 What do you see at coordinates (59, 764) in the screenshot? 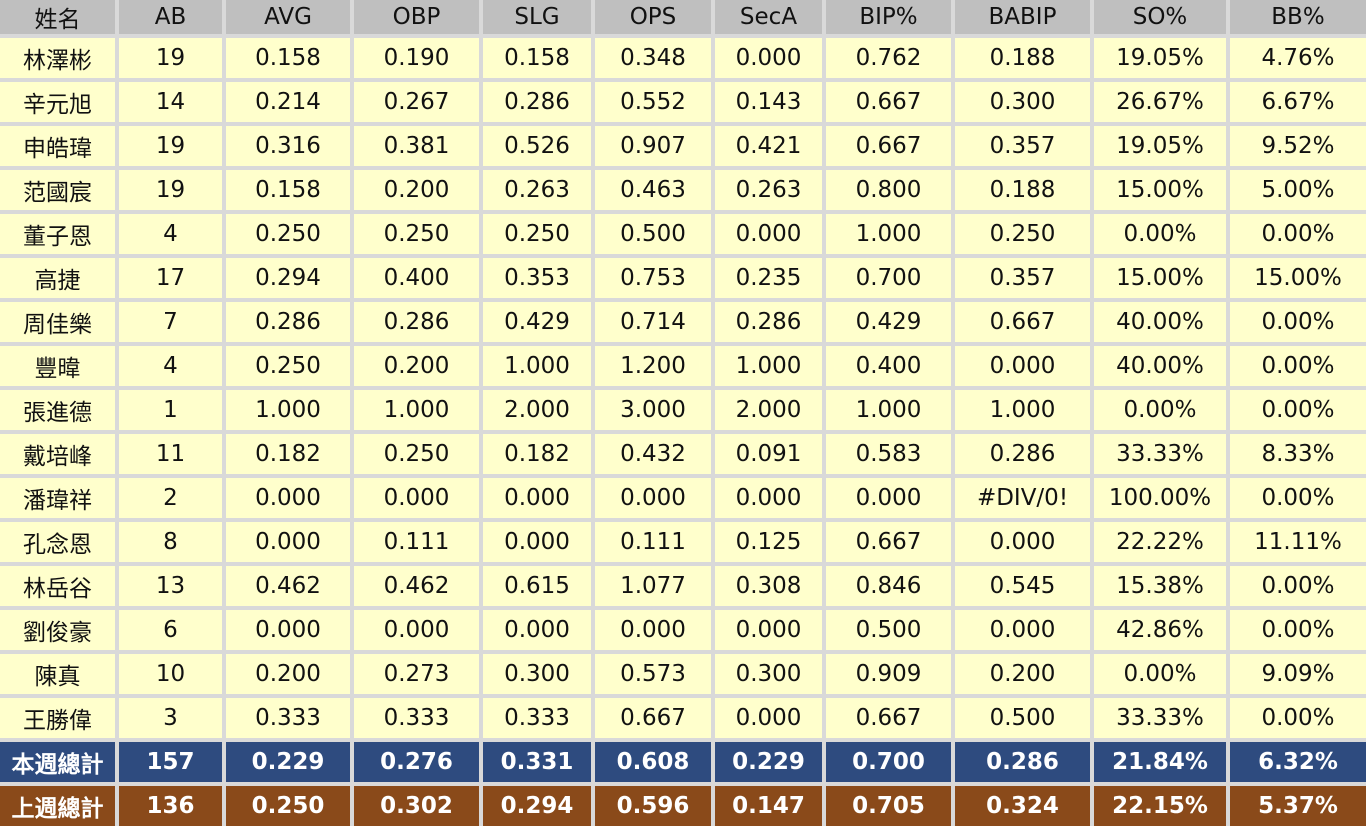
I see `total-cell-player-name: 本週總計` at bounding box center [59, 764].